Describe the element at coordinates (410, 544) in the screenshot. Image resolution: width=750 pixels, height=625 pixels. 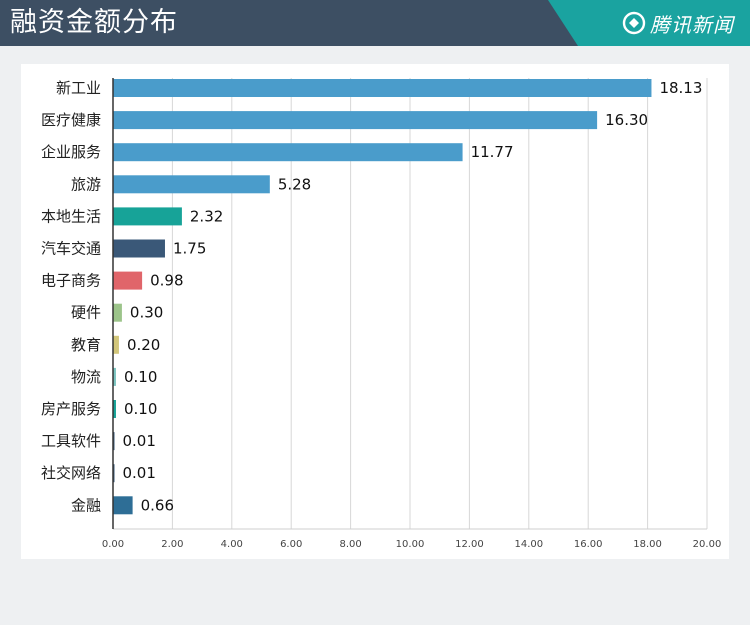
I see `x-tick-label: 10.00` at that location.